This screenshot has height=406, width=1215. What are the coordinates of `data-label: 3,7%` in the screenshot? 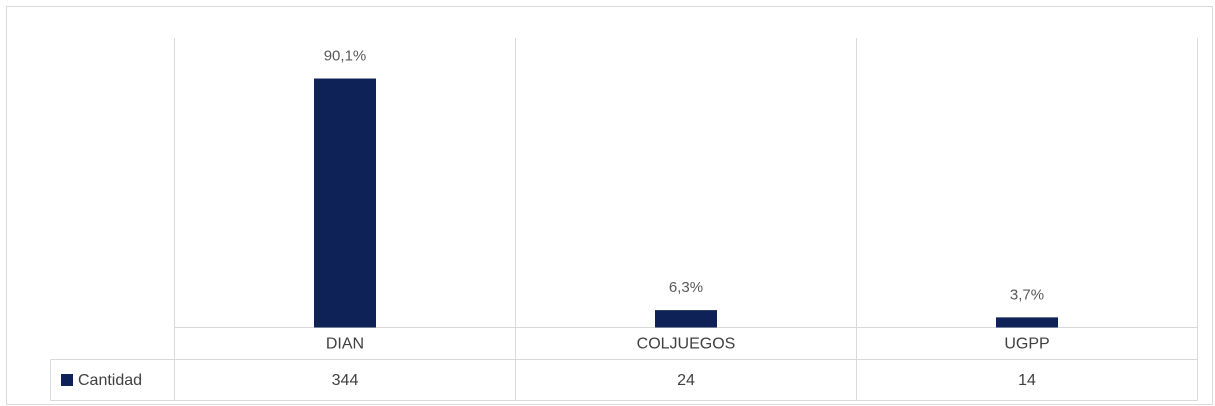 It's located at (1027, 294).